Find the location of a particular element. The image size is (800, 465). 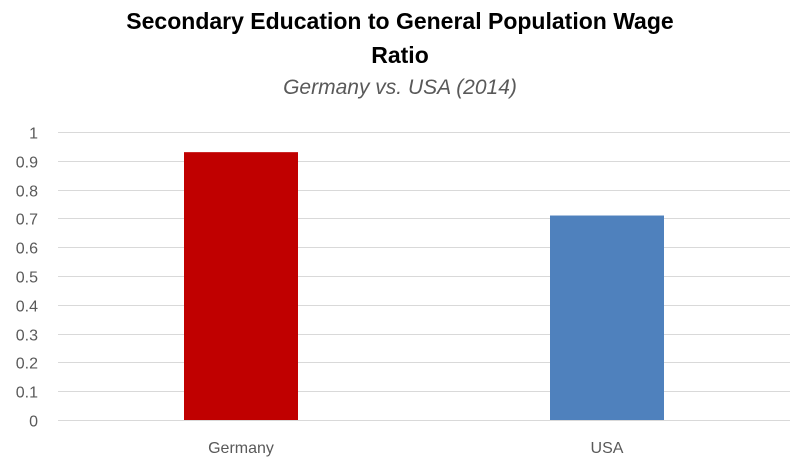

bar-usa is located at coordinates (607, 317).